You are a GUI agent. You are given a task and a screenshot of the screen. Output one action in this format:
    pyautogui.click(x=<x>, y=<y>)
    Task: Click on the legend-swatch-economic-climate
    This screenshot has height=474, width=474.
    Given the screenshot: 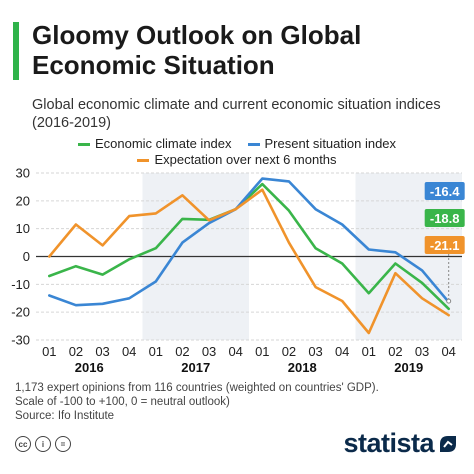 What is the action you would take?
    pyautogui.click(x=83, y=144)
    